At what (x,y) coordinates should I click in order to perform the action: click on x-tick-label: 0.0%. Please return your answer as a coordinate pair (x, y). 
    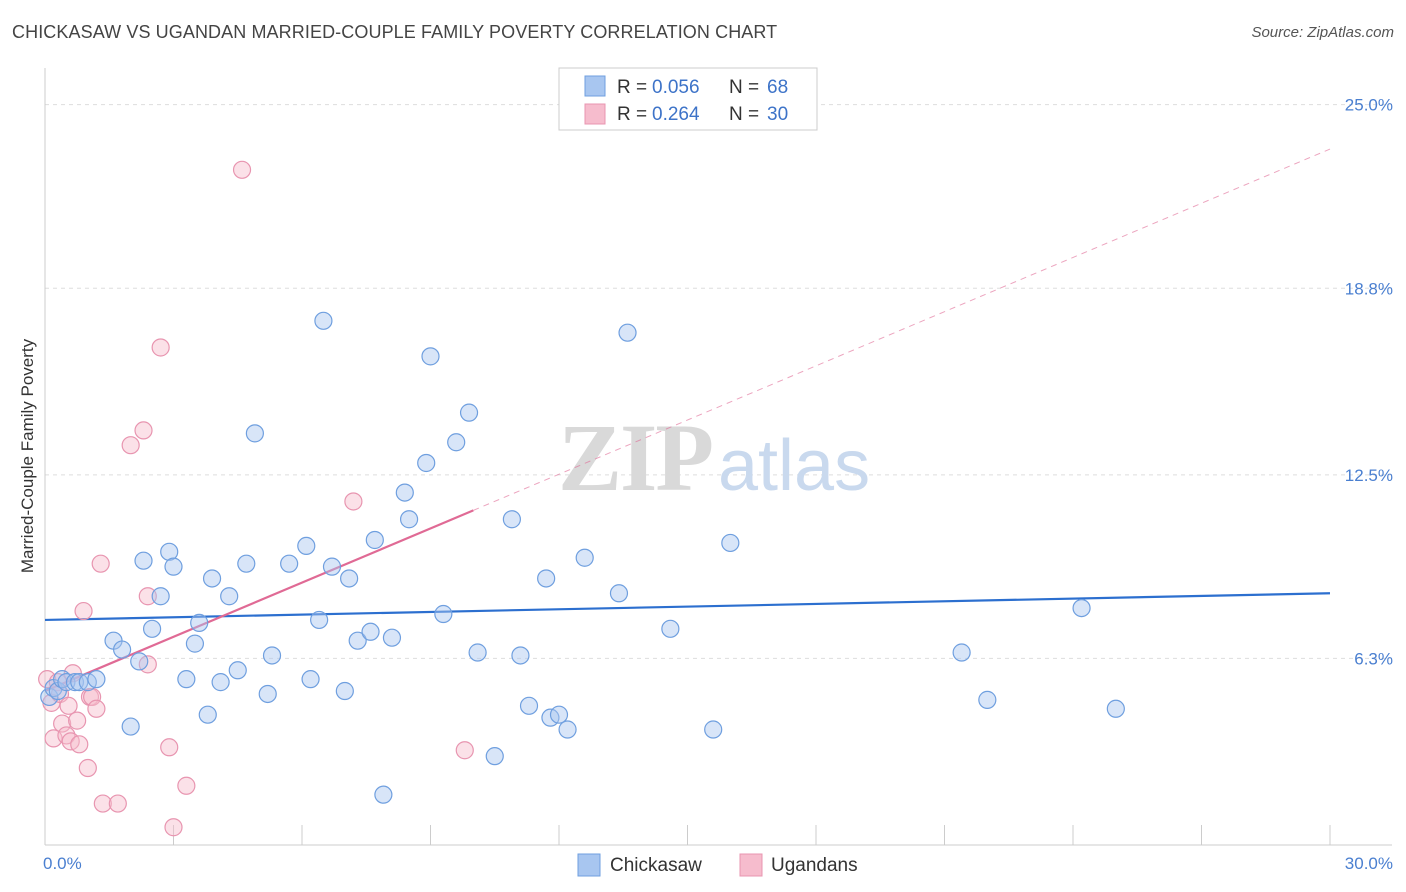
    Looking at the image, I should click on (62, 863).